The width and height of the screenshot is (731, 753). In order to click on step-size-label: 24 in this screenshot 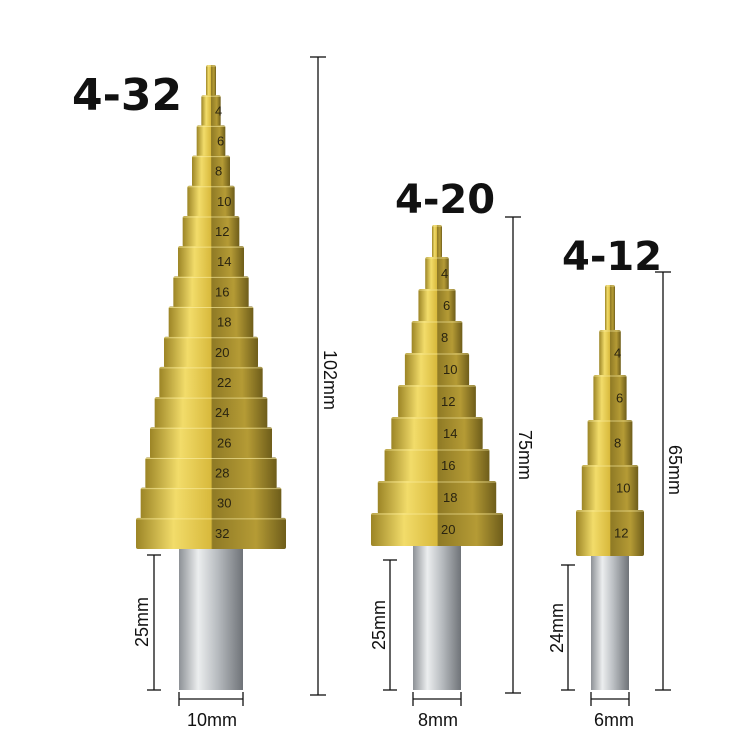, I will do `click(222, 412)`.